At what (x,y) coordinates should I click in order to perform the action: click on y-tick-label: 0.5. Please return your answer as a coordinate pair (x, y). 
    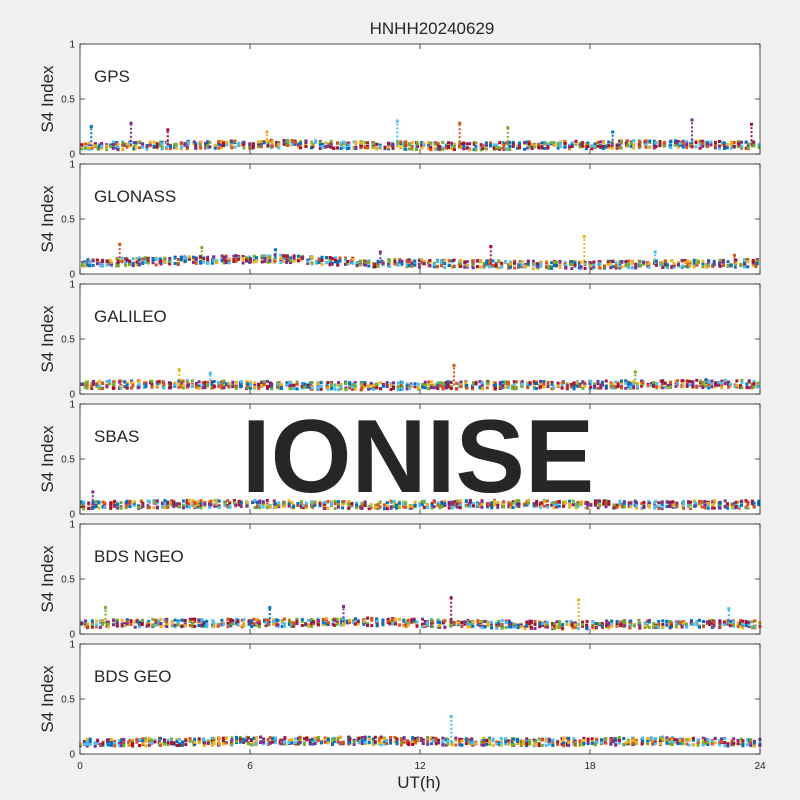
    Looking at the image, I should click on (68, 580).